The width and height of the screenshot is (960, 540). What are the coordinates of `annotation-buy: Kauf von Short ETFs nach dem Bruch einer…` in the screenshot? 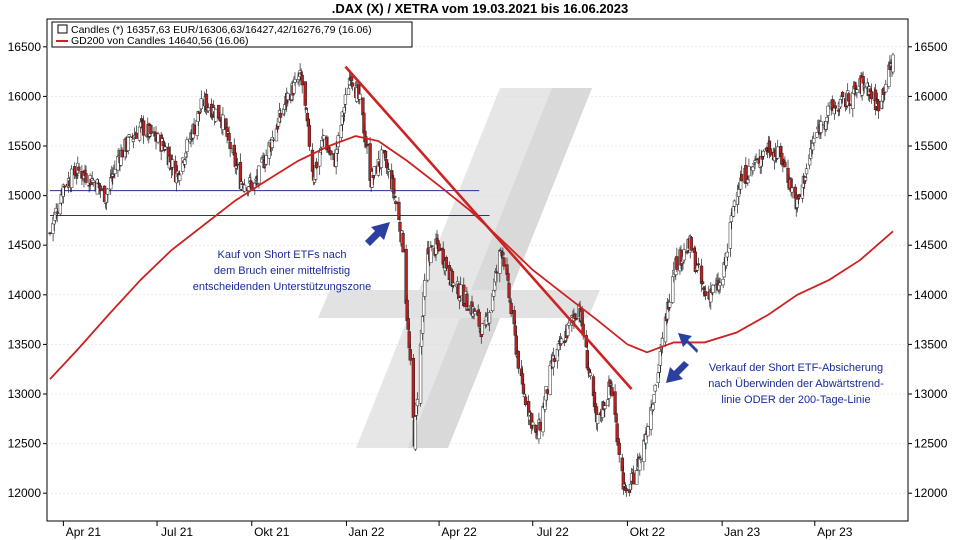 It's located at (282, 271).